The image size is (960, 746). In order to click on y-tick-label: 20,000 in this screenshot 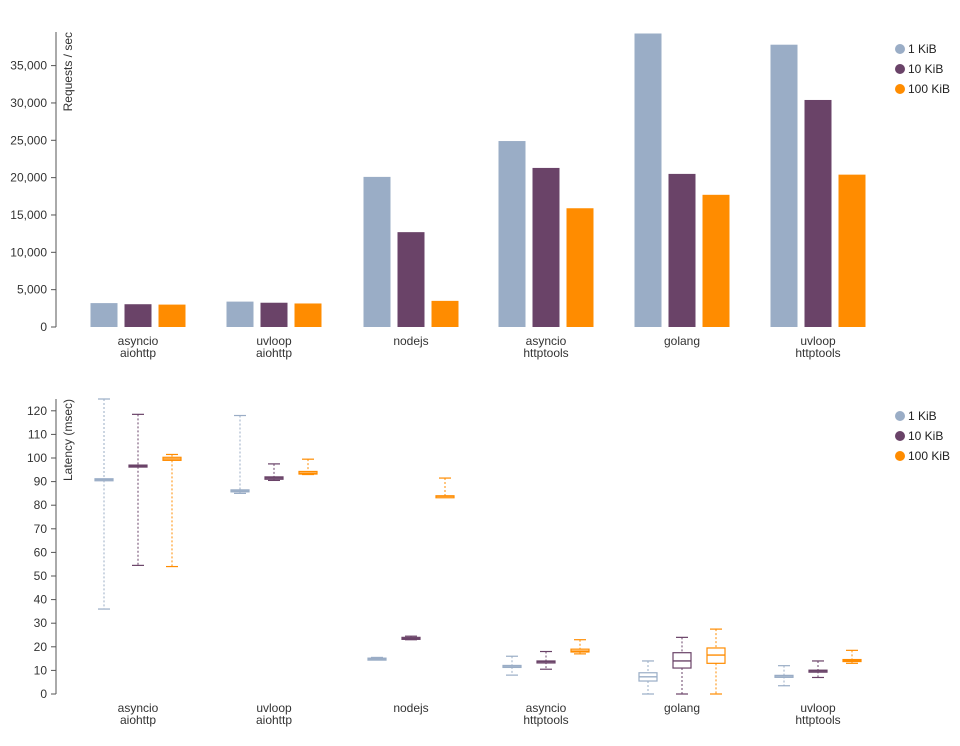, I will do `click(28, 178)`.